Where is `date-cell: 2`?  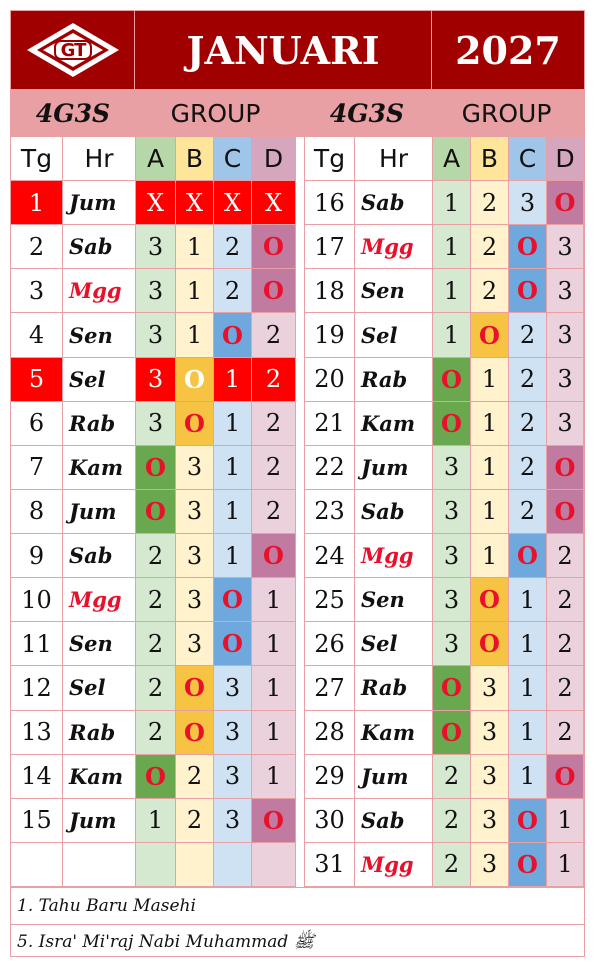
date-cell: 2 is located at coordinates (37, 247).